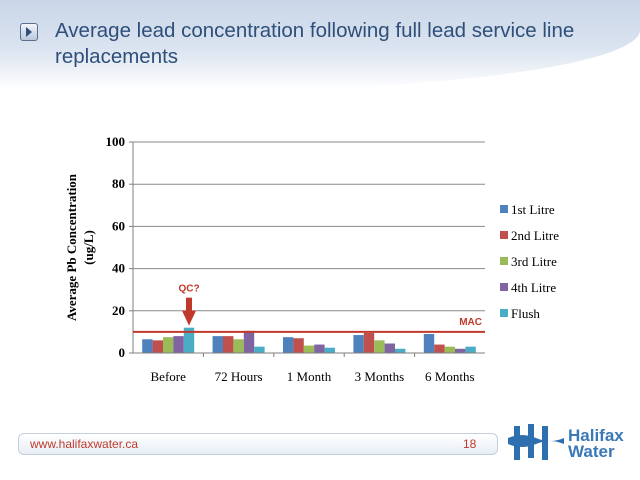 The height and width of the screenshot is (480, 640). Describe the element at coordinates (118, 225) in the screenshot. I see `y-tick-label: 60` at that location.